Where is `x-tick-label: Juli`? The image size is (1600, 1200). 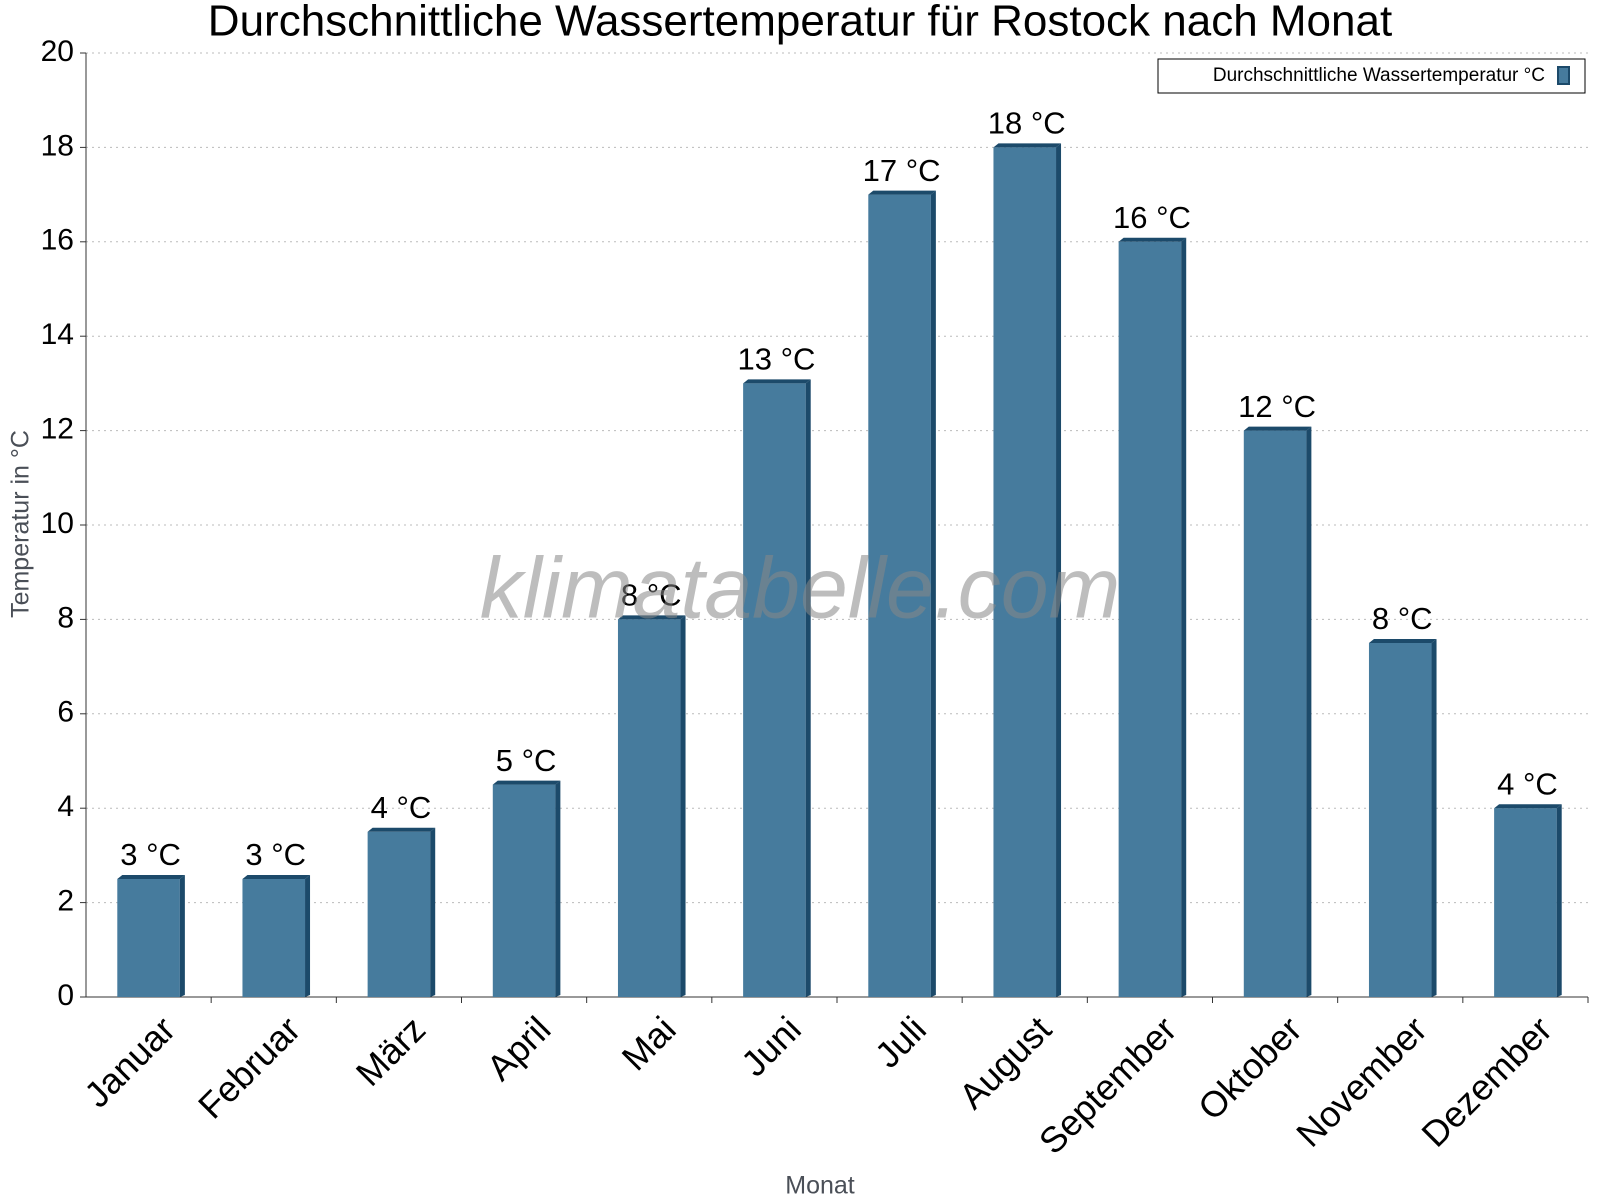
x-tick-label: Juli is located at coordinates (900, 1041).